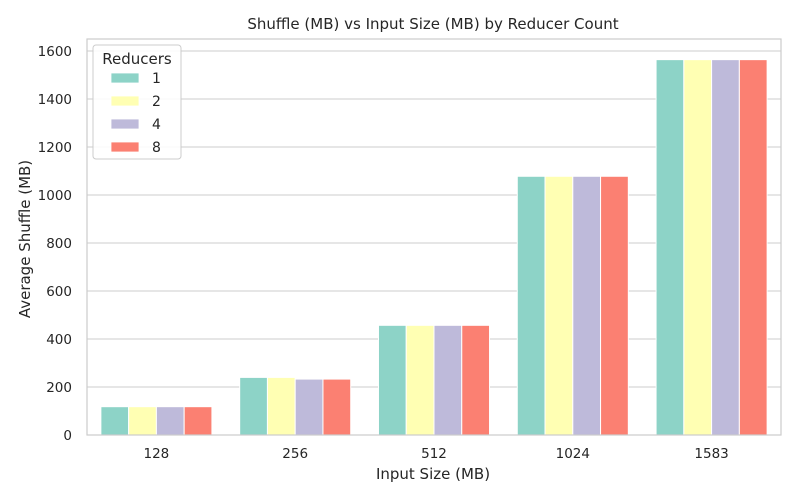 The height and width of the screenshot is (500, 800). I want to click on y-tick-label: 1000, so click(55, 196).